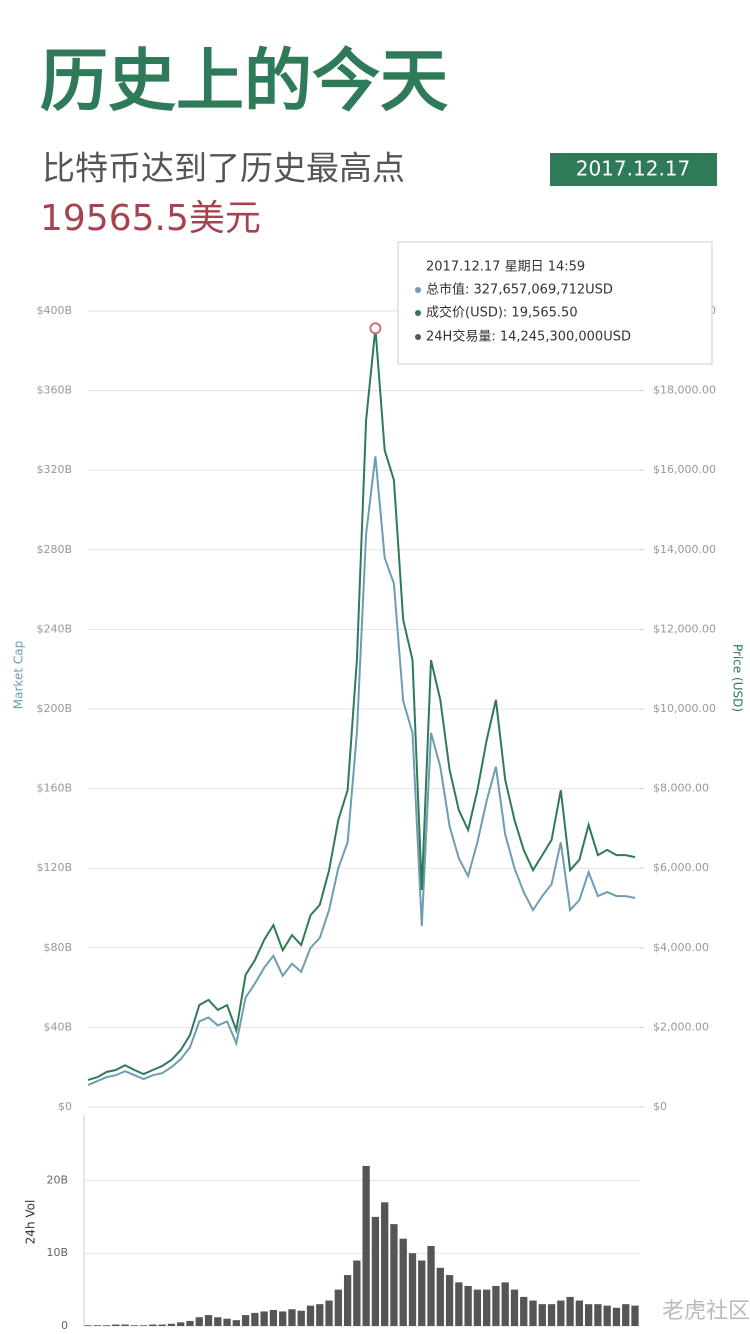  Describe the element at coordinates (57, 947) in the screenshot. I see `y-tick-label: $80B` at that location.